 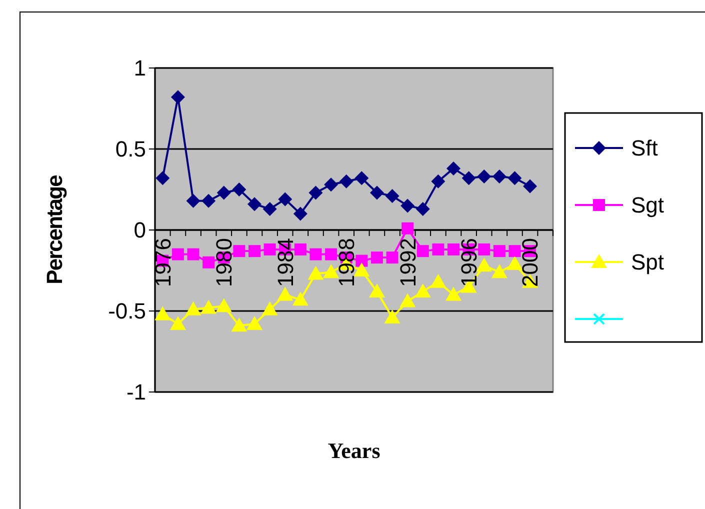 What do you see at coordinates (285, 262) in the screenshot?
I see `x-tick-label: 1984` at bounding box center [285, 262].